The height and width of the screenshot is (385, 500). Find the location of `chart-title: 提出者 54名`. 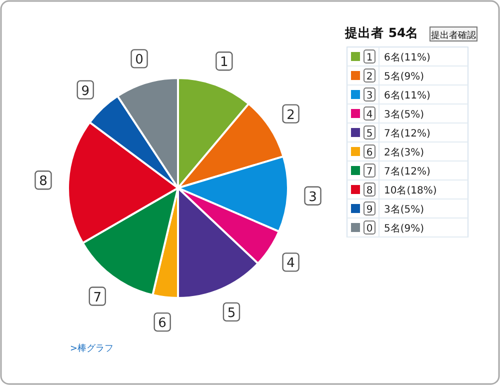

chart-title: 提出者 54名 is located at coordinates (381, 32).